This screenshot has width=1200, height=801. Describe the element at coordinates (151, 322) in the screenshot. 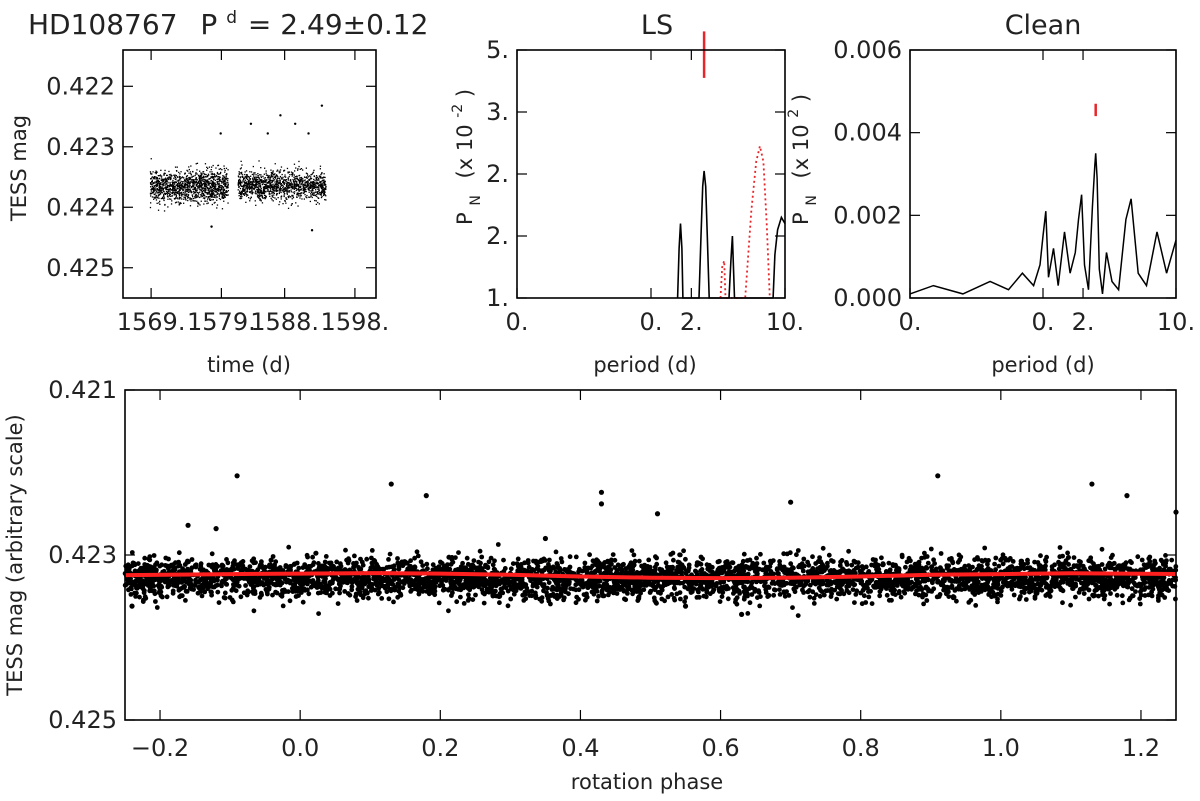

I see `lightcurve-xtick-label: 1569.` at that location.